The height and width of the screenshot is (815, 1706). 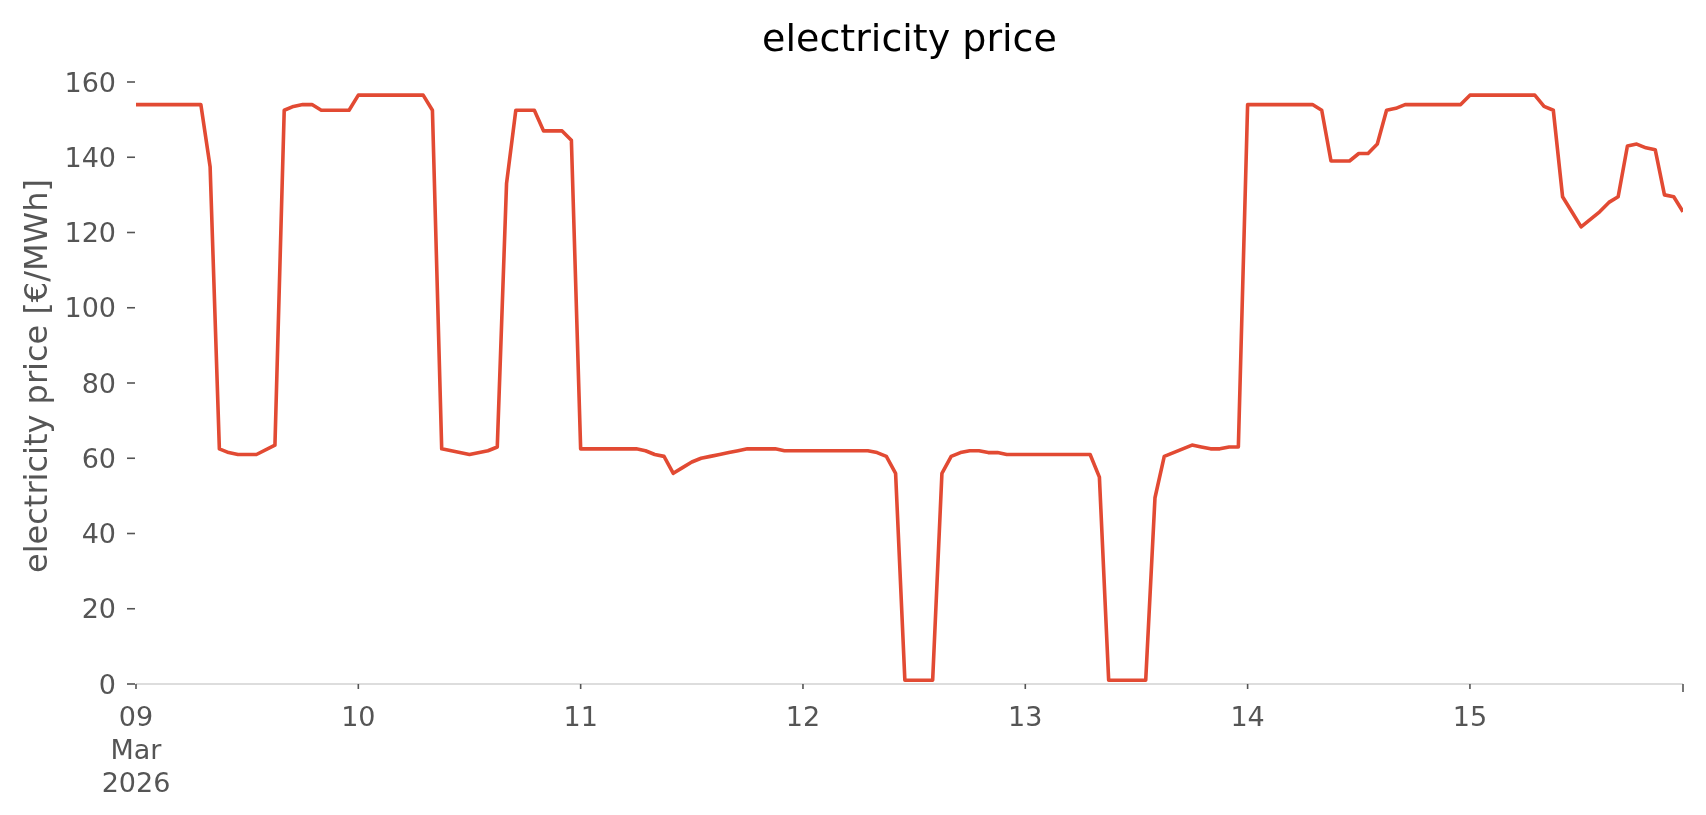 I want to click on y-tick-label: 160, so click(x=90, y=82).